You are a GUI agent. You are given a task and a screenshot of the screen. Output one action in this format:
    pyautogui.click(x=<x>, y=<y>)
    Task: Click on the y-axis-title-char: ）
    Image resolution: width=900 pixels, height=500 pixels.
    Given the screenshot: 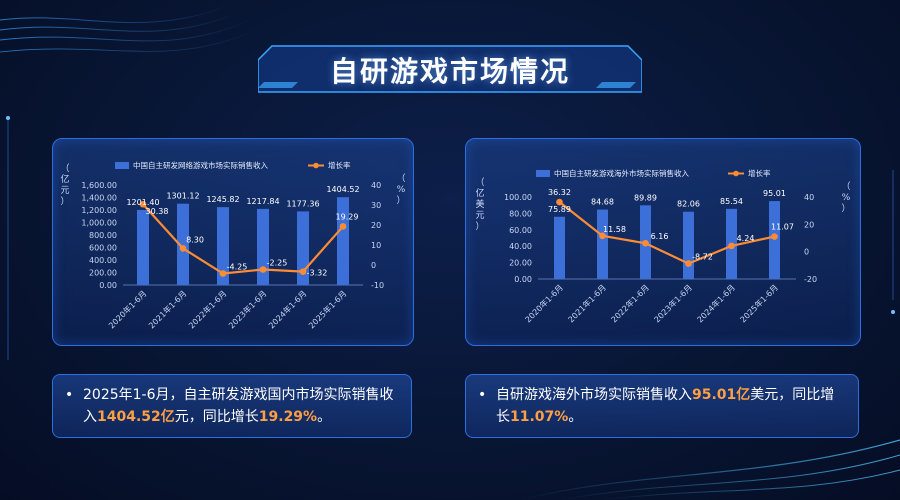 What is the action you would take?
    pyautogui.click(x=64, y=201)
    